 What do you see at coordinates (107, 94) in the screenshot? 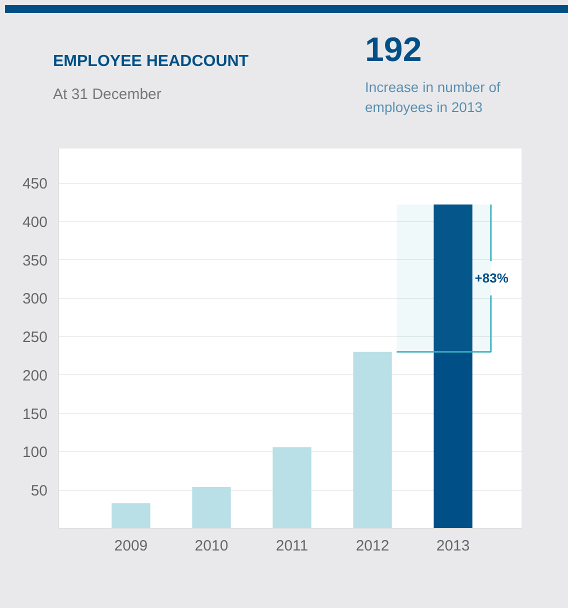
I see `chart-subtitle: At 31 December` at bounding box center [107, 94].